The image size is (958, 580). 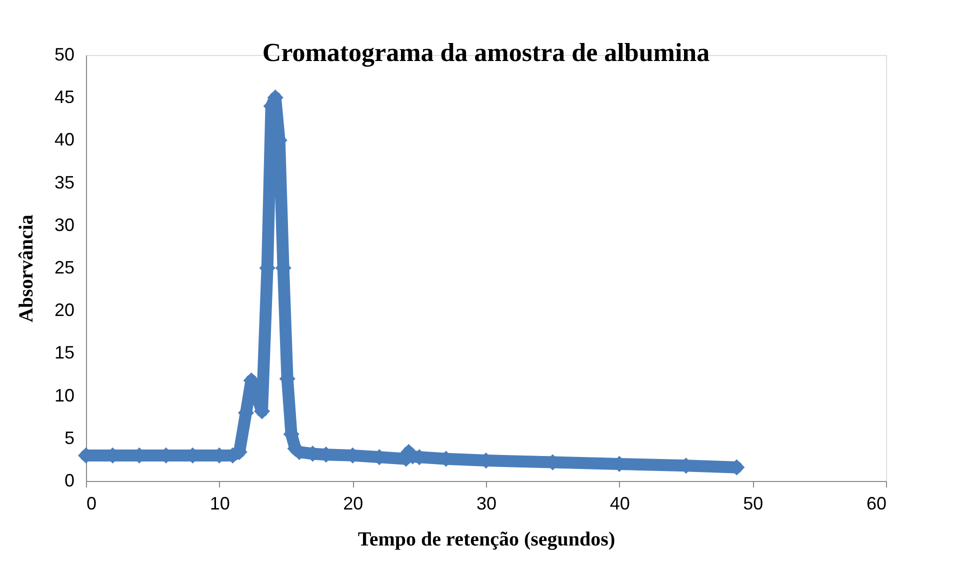 I want to click on chart-title: Cromatograma da amostra de albumina, so click(x=486, y=52).